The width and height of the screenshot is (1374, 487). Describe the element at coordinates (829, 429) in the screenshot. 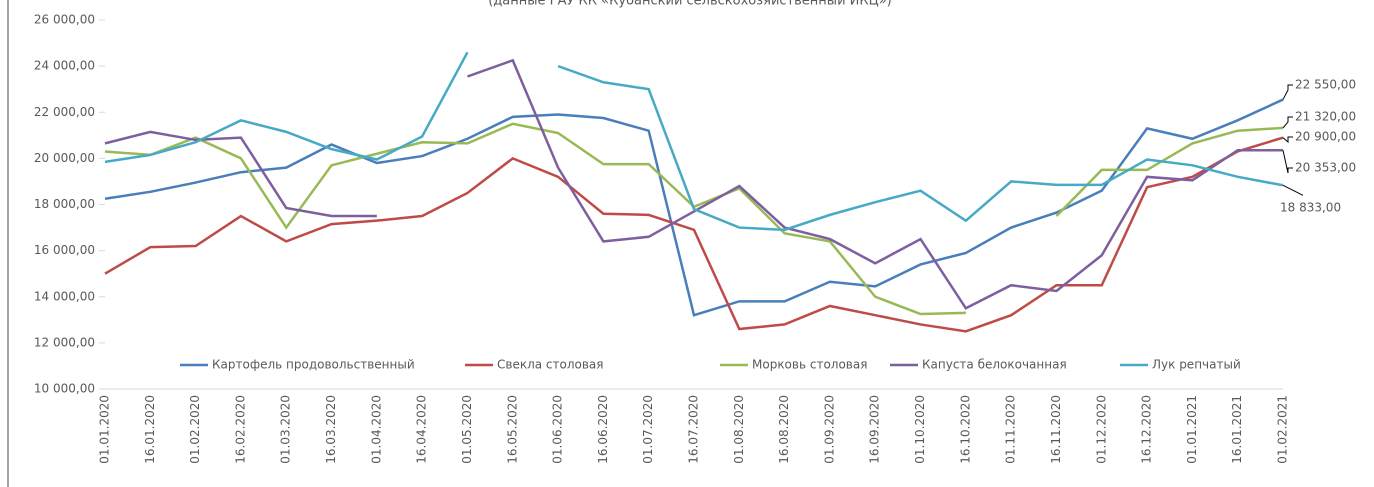

I see `x-tick-label: 01.09.2020` at that location.